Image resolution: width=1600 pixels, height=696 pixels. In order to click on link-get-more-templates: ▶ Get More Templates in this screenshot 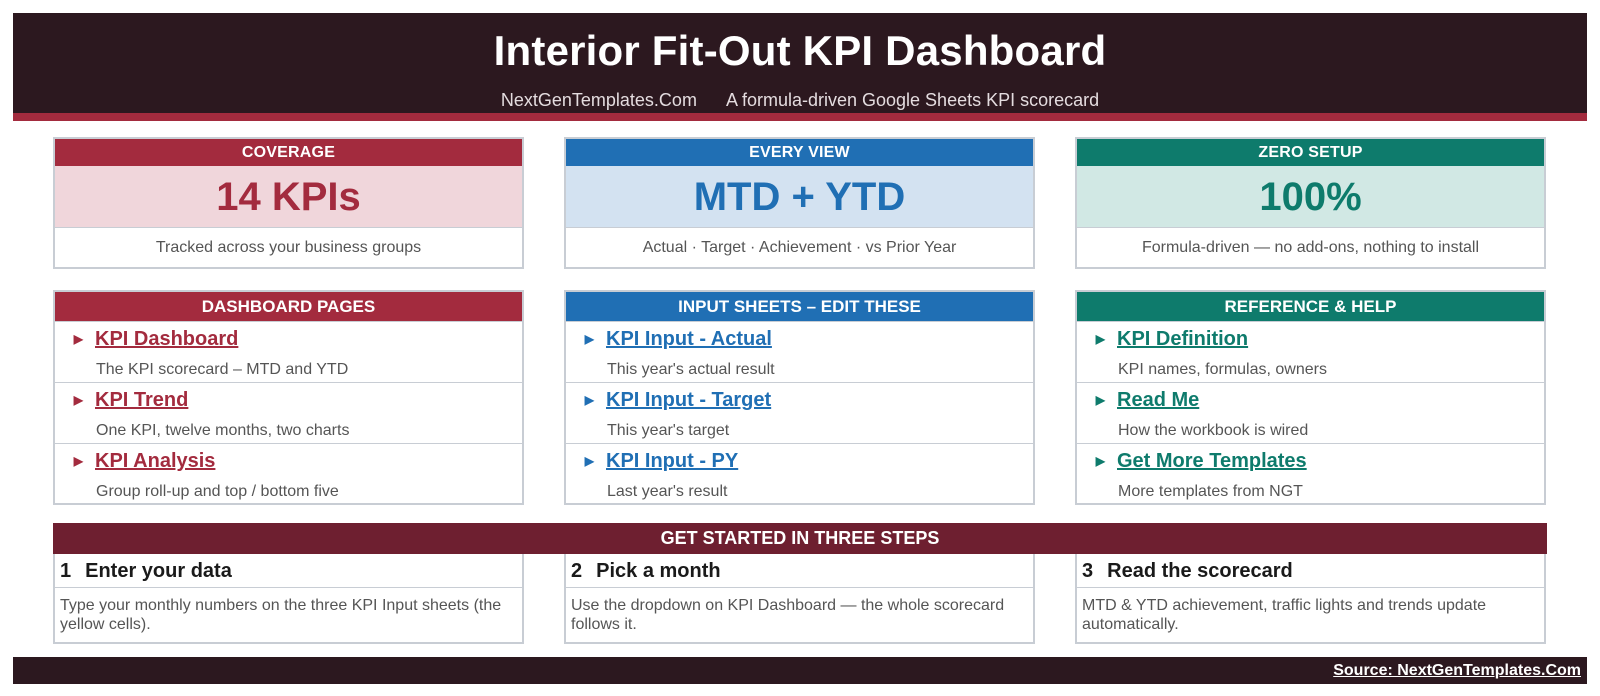, I will do `click(1194, 461)`.